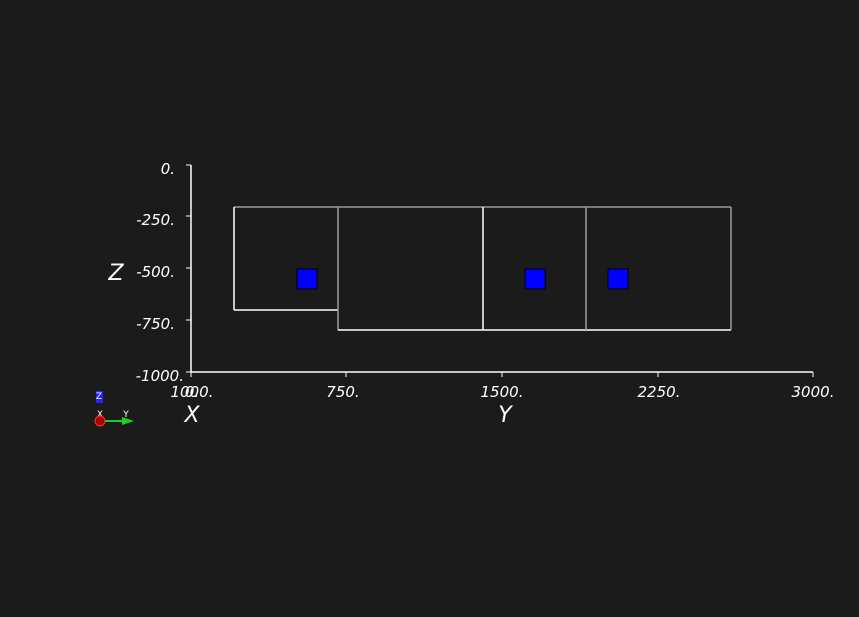  Describe the element at coordinates (100, 415) in the screenshot. I see `orientation-x-label: X` at that location.